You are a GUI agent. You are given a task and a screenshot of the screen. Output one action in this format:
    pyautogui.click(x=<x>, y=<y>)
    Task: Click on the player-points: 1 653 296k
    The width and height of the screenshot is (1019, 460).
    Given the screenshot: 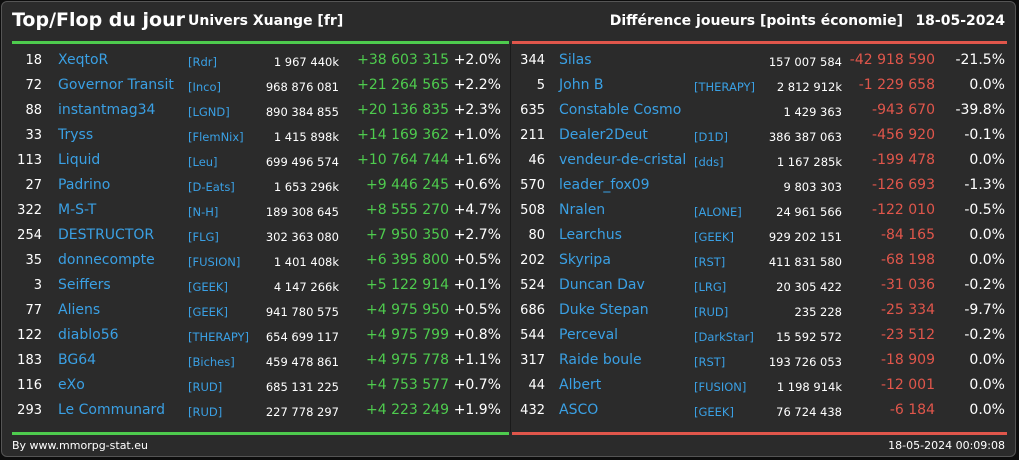 What is the action you would take?
    pyautogui.click(x=306, y=187)
    